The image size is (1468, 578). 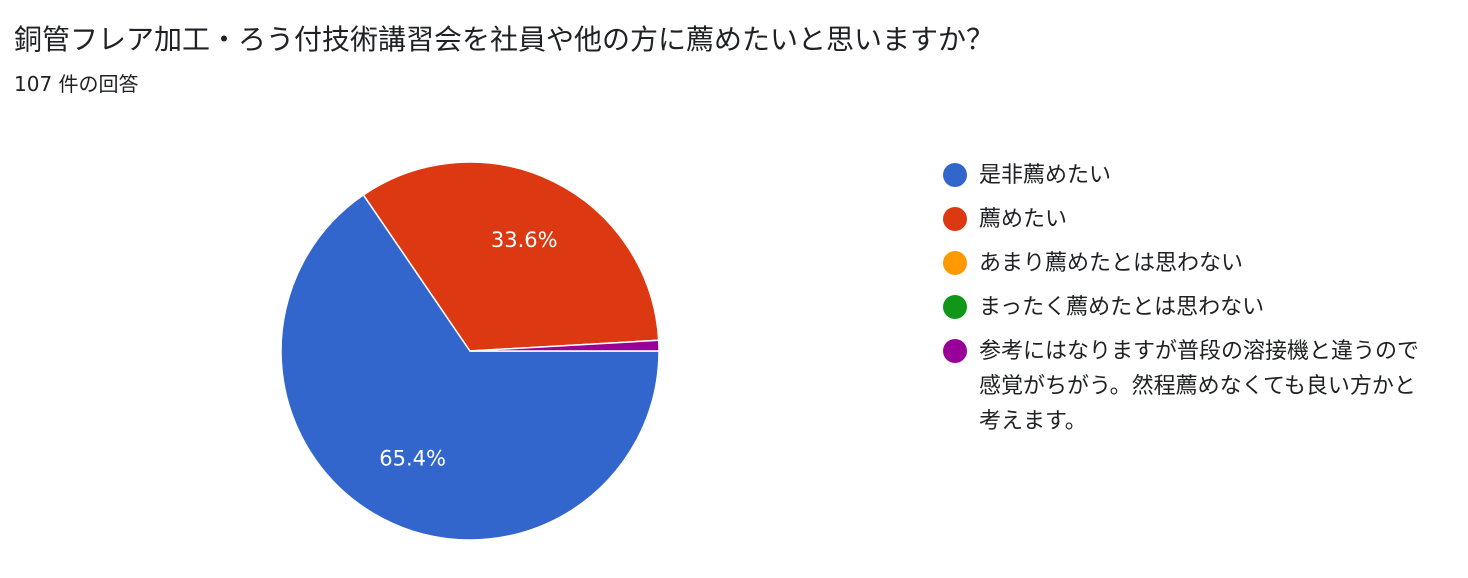 I want to click on chart-subtitle: 107 件の回答, so click(x=76, y=84).